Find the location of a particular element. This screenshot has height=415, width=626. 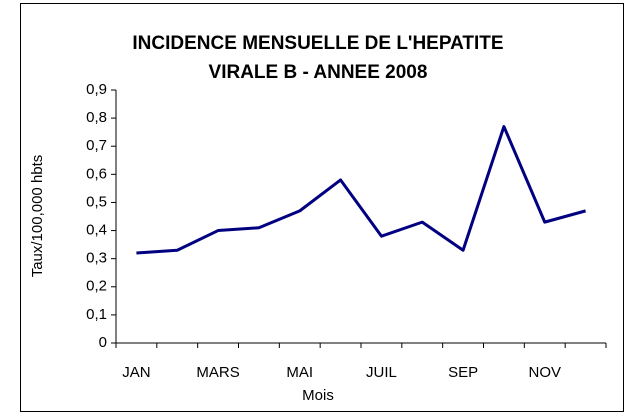

y-tick-label: 0,2 is located at coordinates (96, 286).